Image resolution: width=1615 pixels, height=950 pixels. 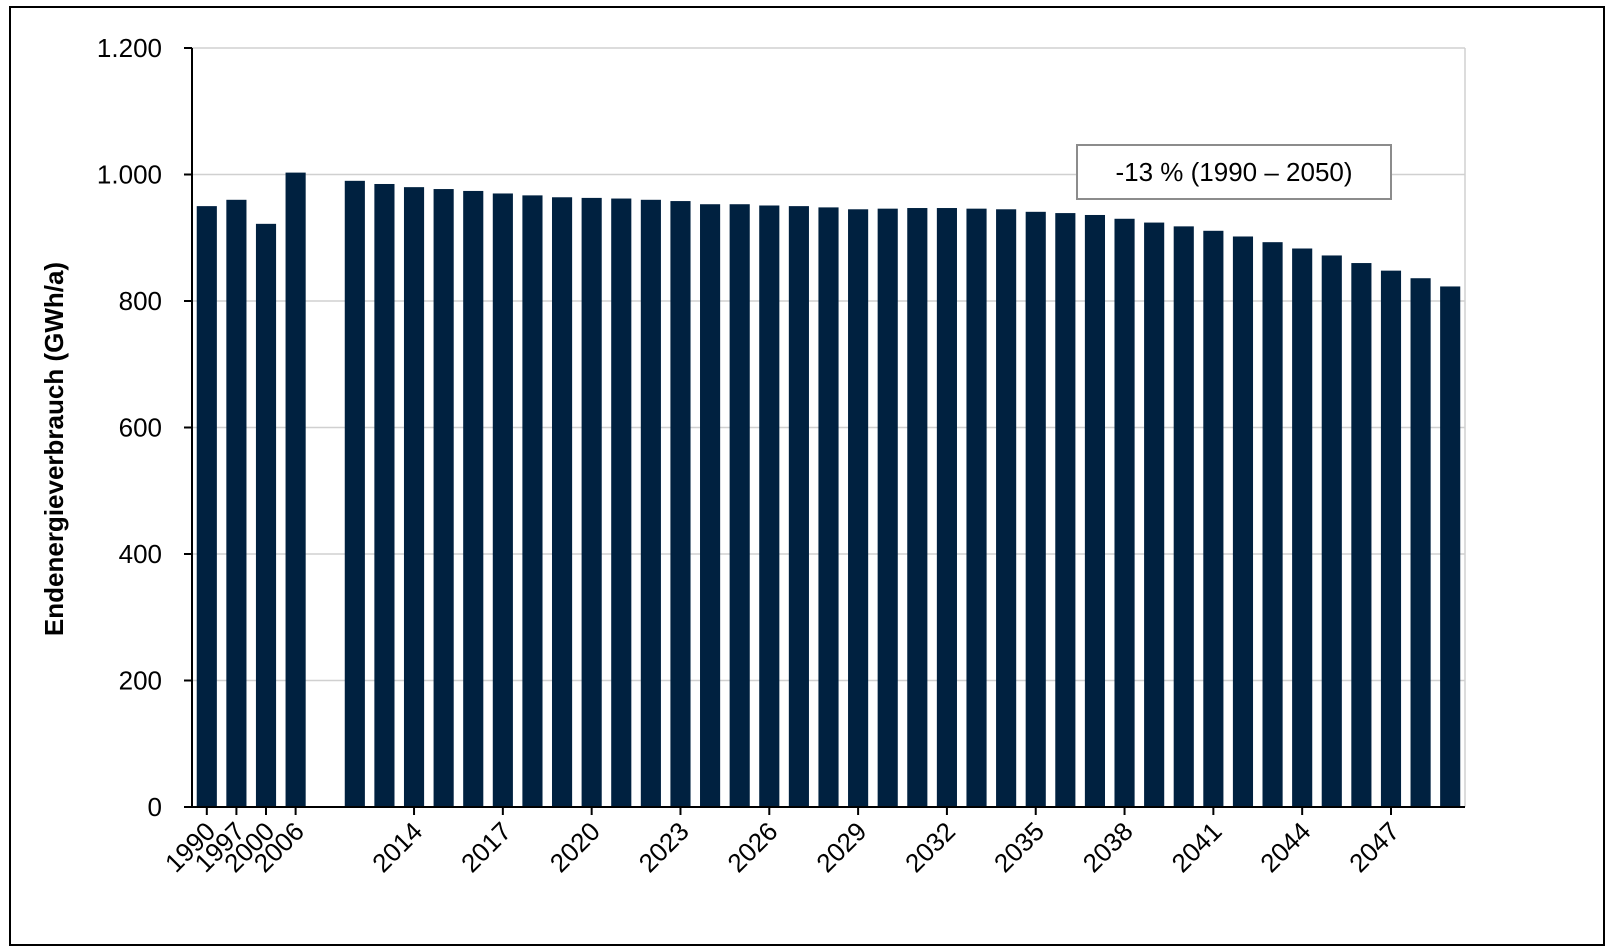 I want to click on bar-2023, so click(x=680, y=504).